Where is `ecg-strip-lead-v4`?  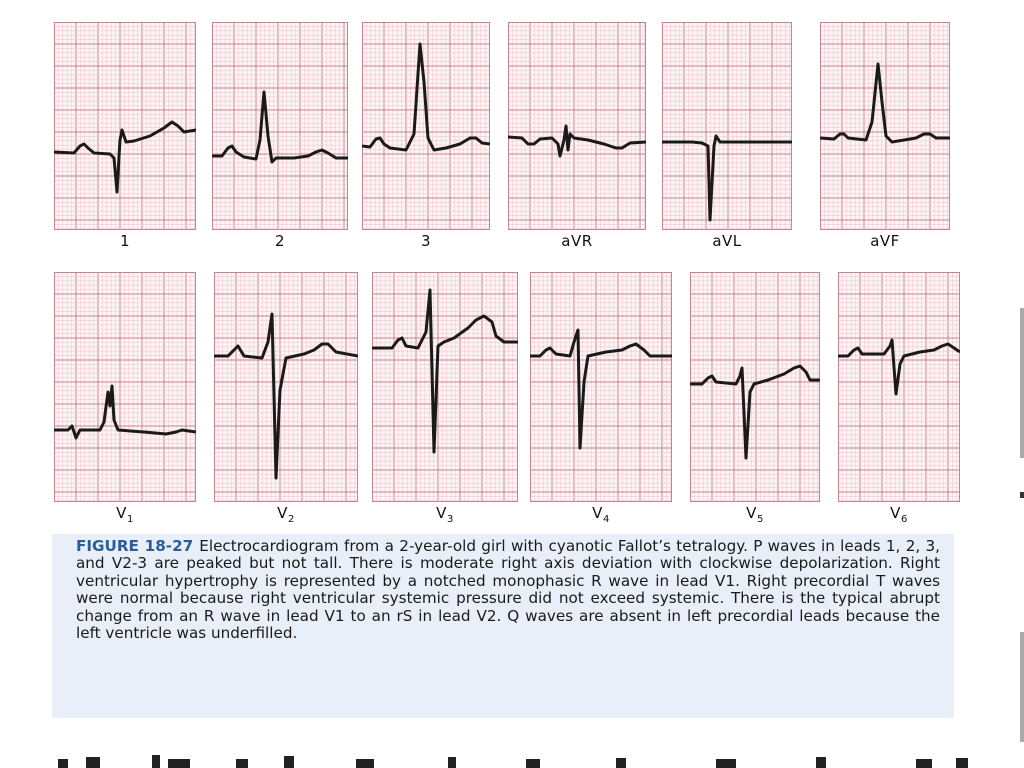
ecg-strip-lead-v4 is located at coordinates (601, 387).